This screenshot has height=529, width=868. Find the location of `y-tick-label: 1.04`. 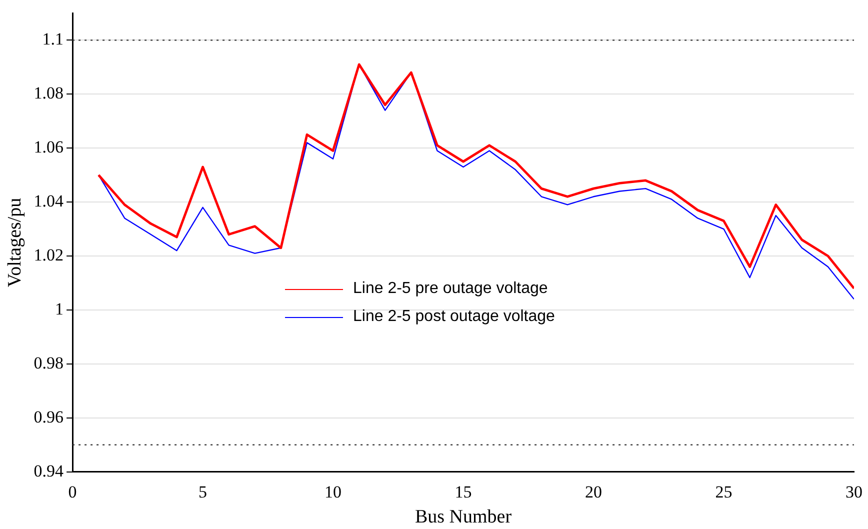

y-tick-label: 1.04 is located at coordinates (49, 201).